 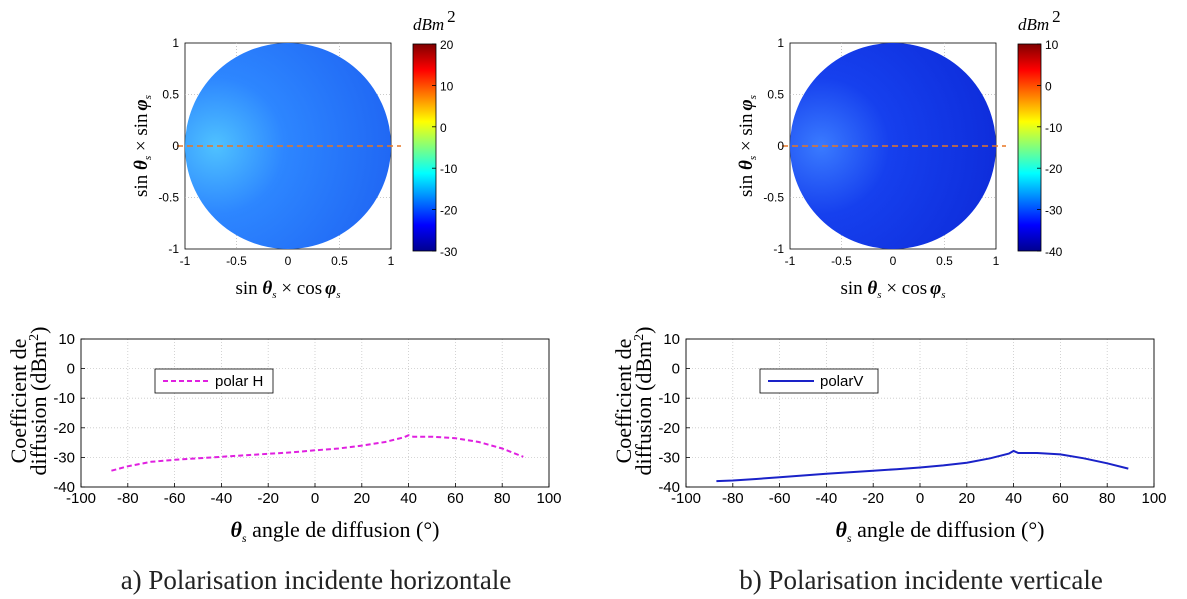 What do you see at coordinates (819, 381) in the screenshot?
I see `legend: polarV` at bounding box center [819, 381].